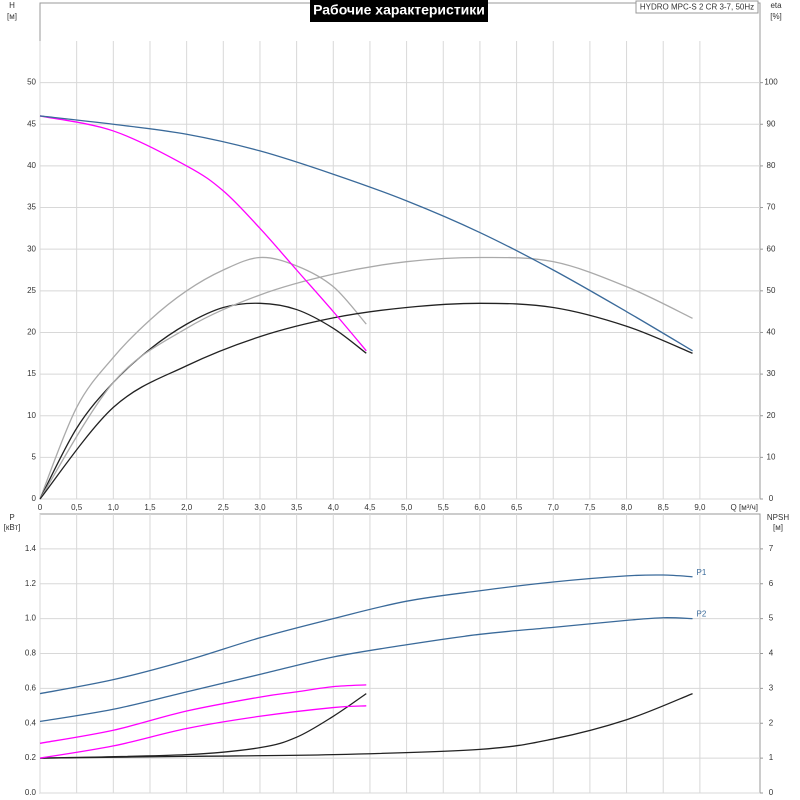 The width and height of the screenshot is (800, 800). What do you see at coordinates (31, 722) in the screenshot?
I see `y-tick-label: 0.4` at bounding box center [31, 722].